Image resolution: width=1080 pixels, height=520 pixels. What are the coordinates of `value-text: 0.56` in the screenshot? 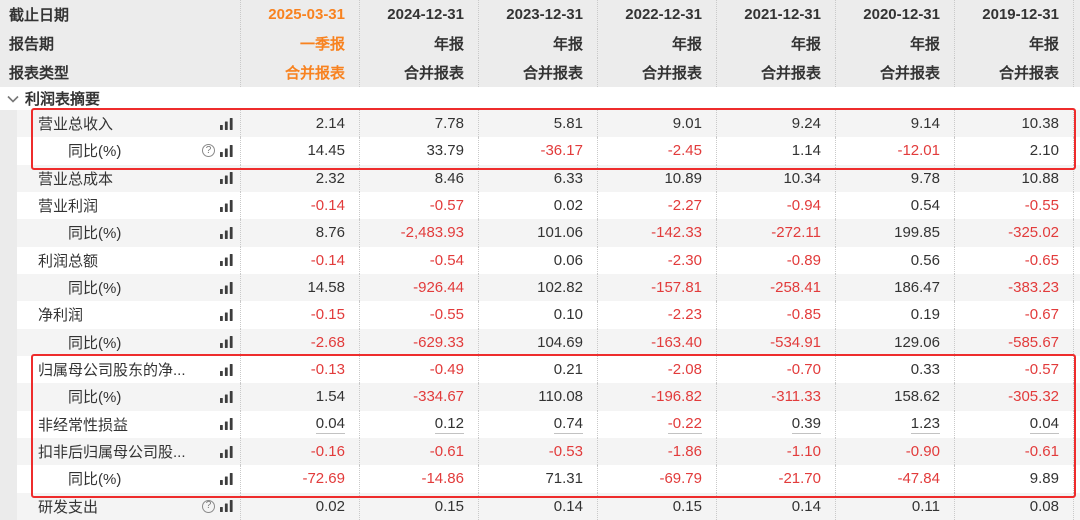 It's located at (925, 260).